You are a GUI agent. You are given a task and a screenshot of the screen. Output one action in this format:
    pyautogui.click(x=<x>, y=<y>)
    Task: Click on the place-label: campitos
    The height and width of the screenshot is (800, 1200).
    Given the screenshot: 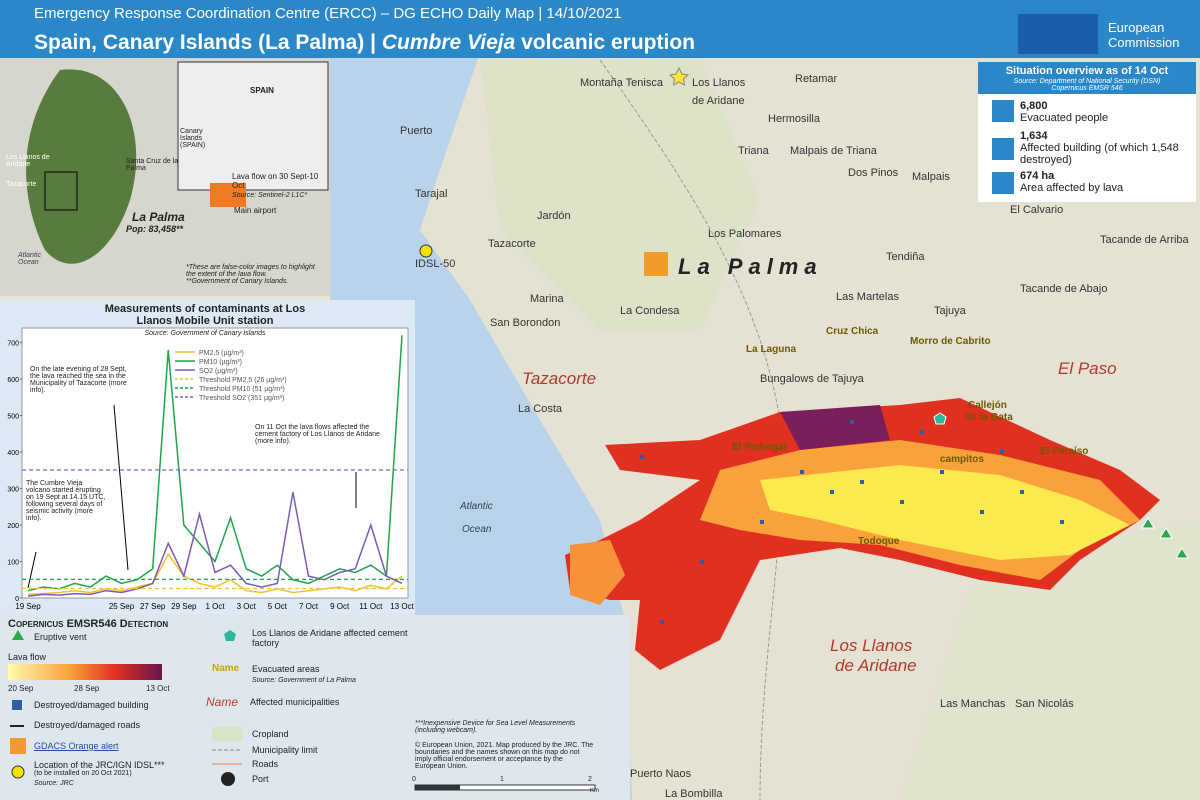 What is the action you would take?
    pyautogui.click(x=962, y=459)
    